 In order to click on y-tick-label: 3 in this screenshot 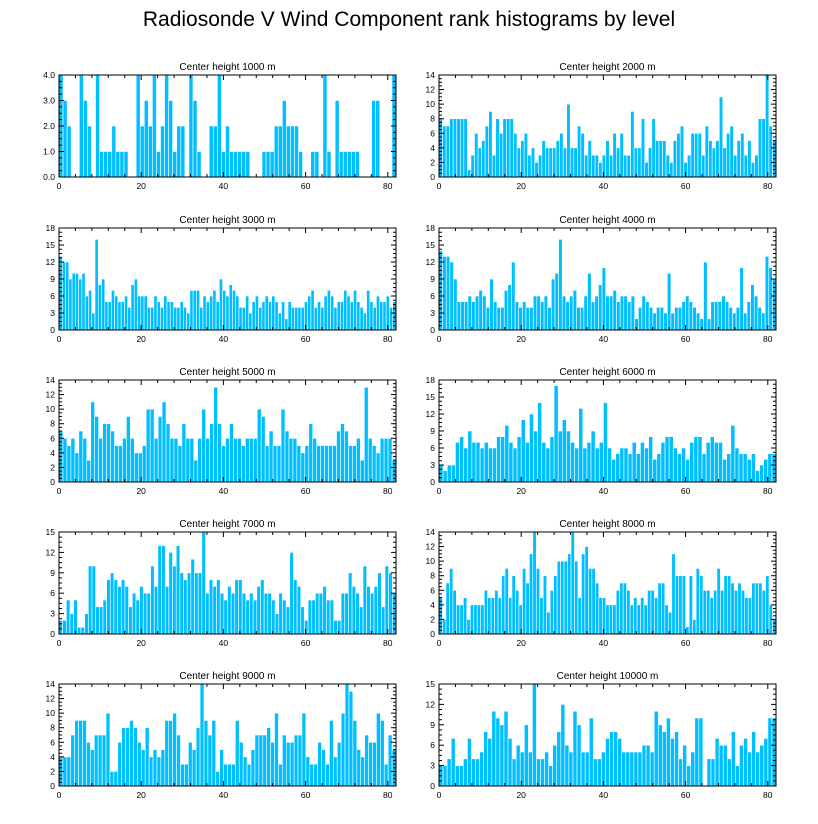, I will do `click(432, 766)`.